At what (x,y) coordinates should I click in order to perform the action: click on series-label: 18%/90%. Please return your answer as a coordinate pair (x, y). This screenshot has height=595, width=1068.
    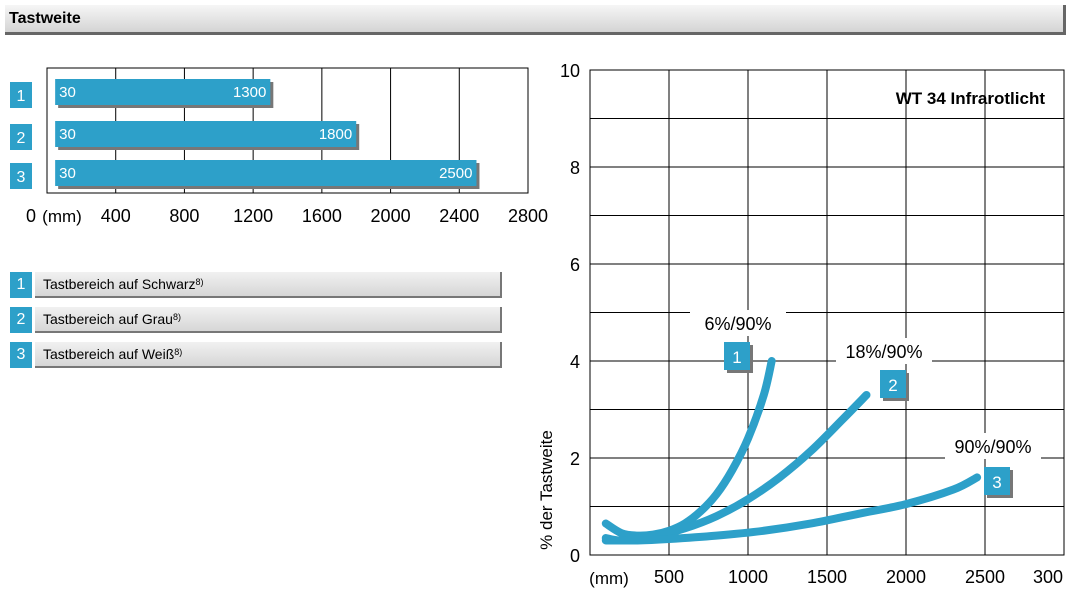
    Looking at the image, I should click on (883, 352).